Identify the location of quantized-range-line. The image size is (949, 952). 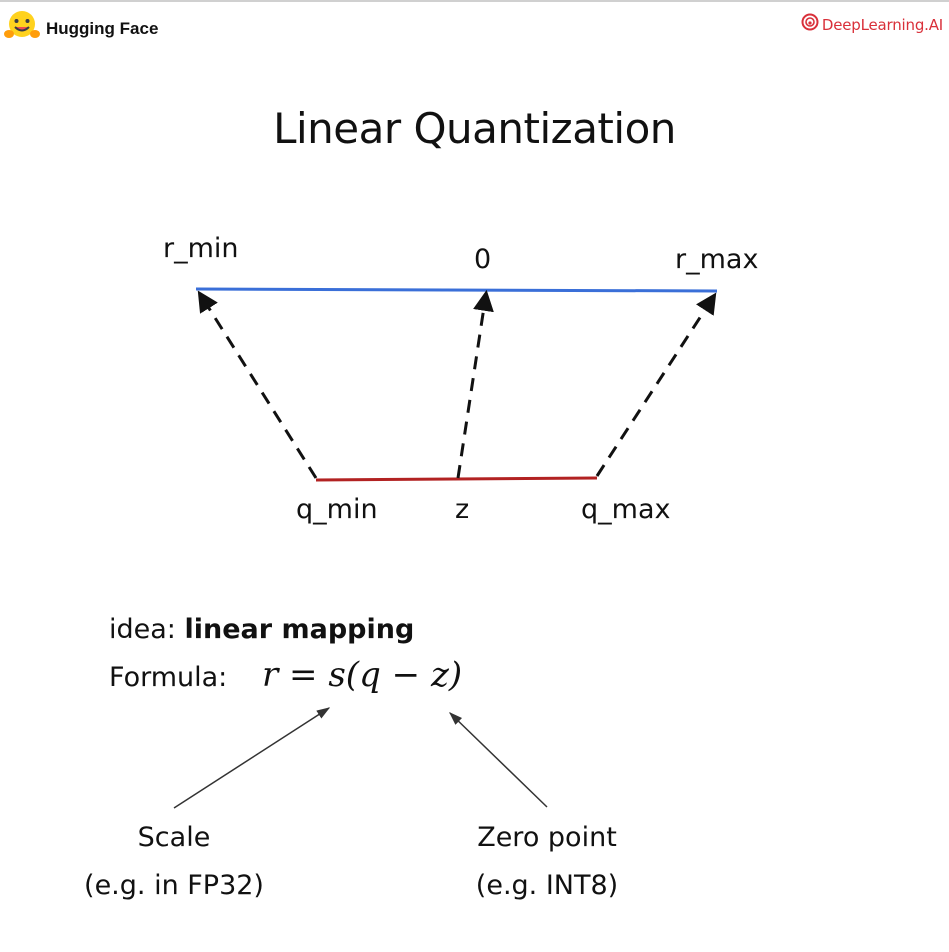
(456, 479).